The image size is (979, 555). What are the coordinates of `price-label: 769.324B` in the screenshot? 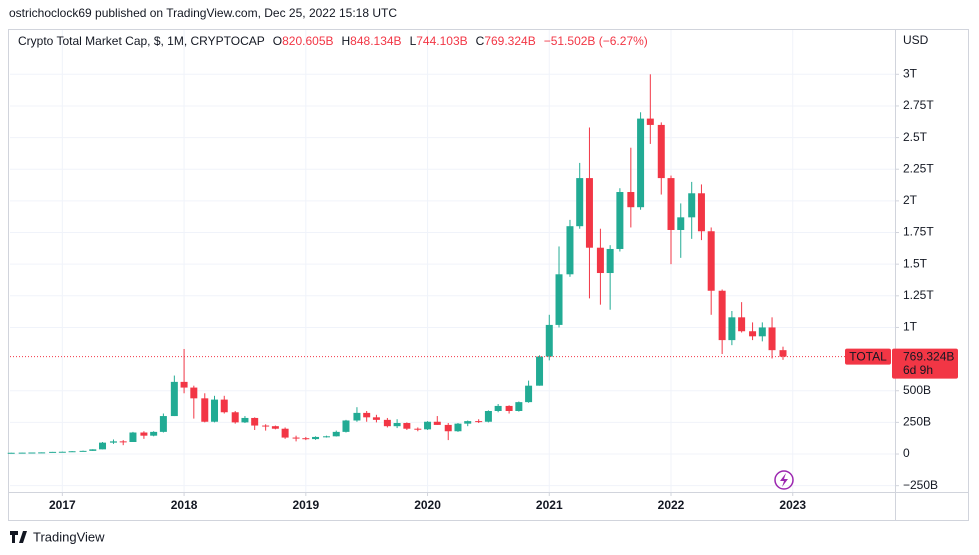 It's located at (928, 356).